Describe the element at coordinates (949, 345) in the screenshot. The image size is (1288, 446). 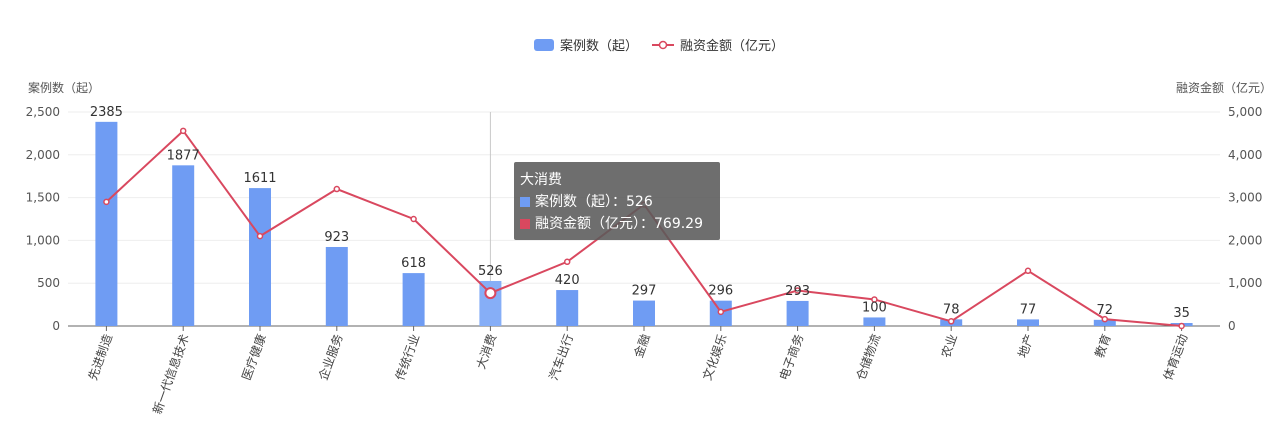
I see `x-category-label: 农业` at that location.